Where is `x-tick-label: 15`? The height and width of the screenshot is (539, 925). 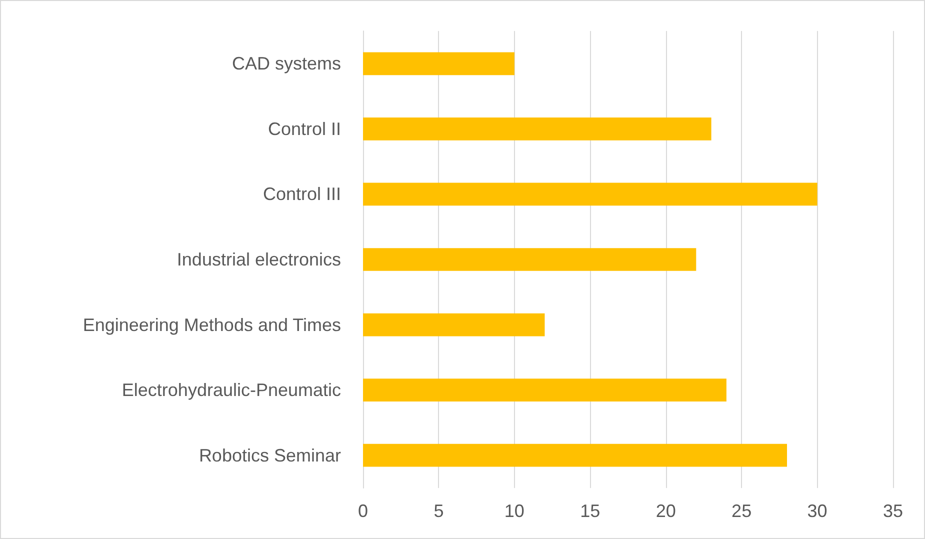
x-tick-label: 15 is located at coordinates (590, 511).